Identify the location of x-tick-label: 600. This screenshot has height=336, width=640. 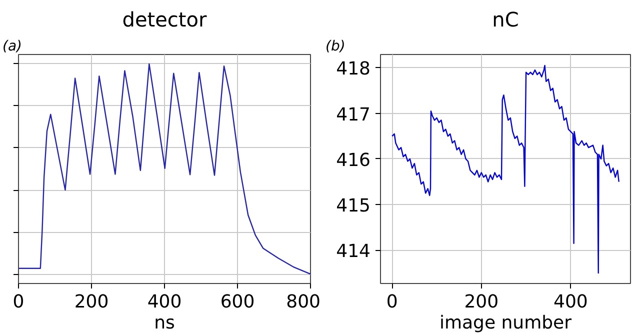
(237, 302).